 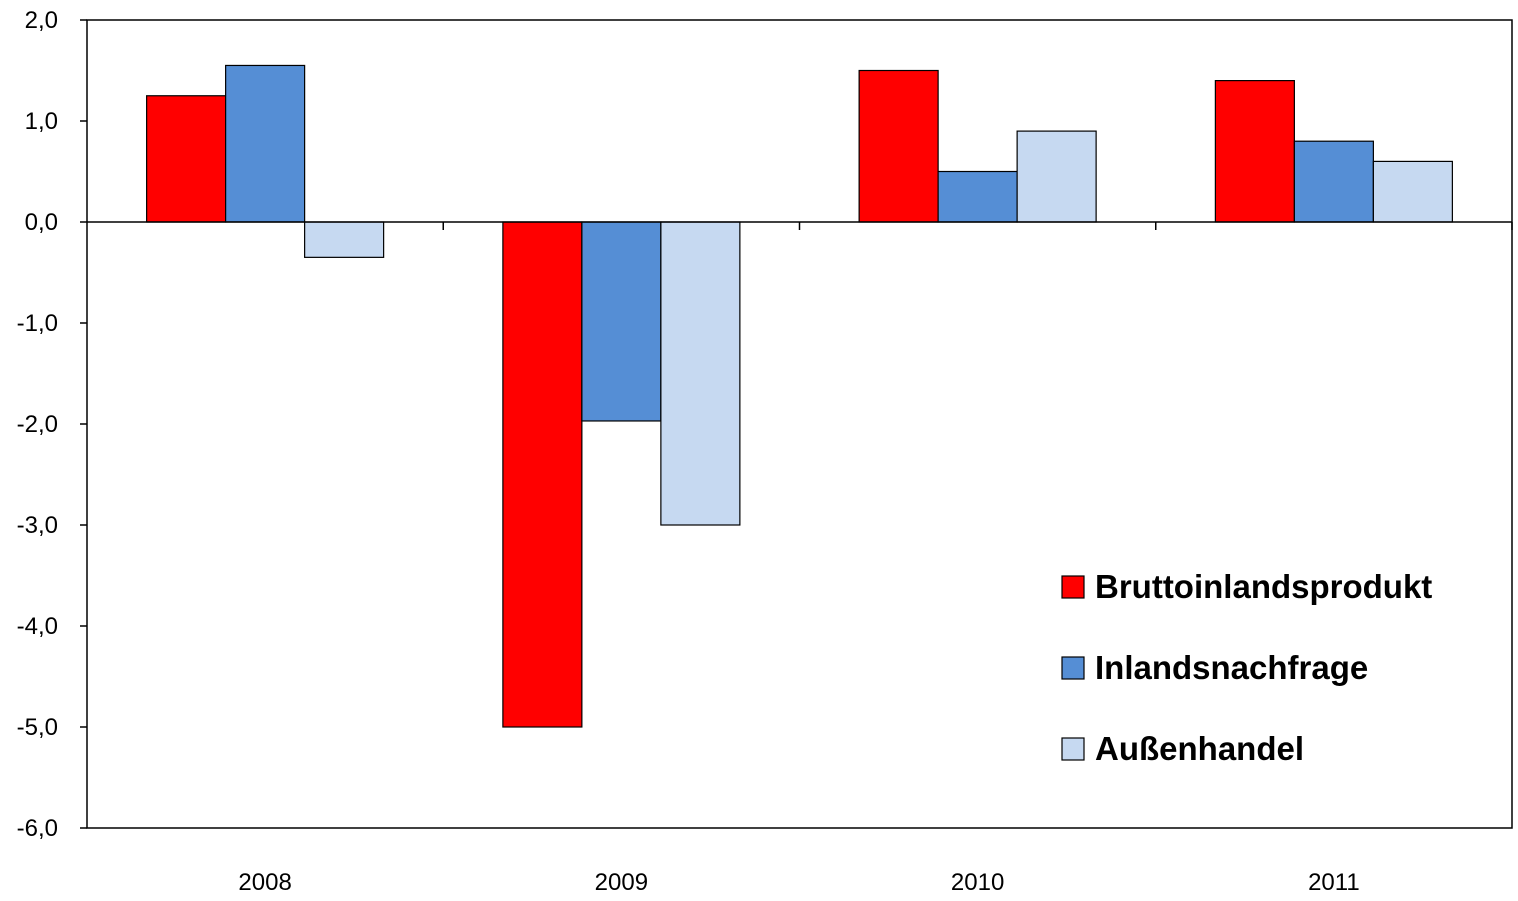 What do you see at coordinates (977, 196) in the screenshot?
I see `bar-inlandsnachfrage-2010` at bounding box center [977, 196].